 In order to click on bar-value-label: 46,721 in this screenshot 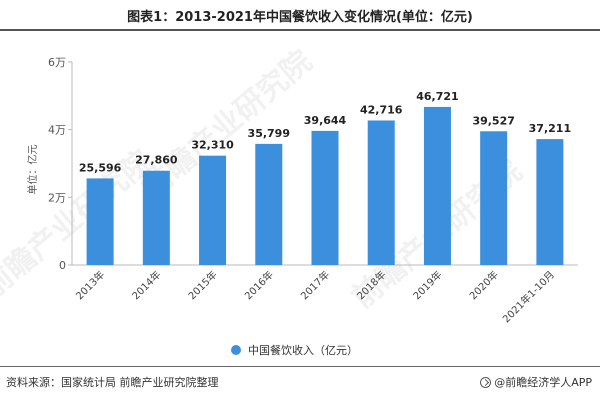, I will do `click(437, 96)`.